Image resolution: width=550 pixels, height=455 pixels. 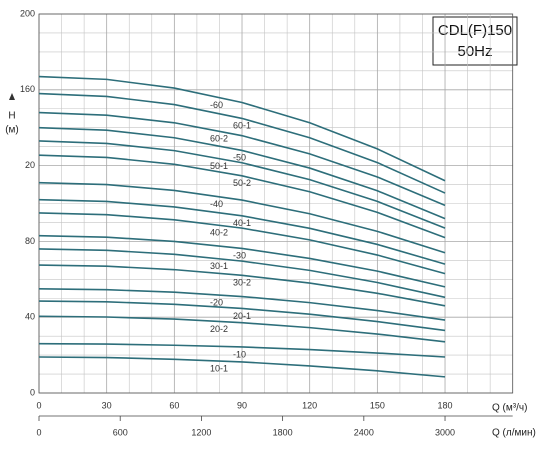 I want to click on frequency: 50Hz, so click(x=474, y=51).